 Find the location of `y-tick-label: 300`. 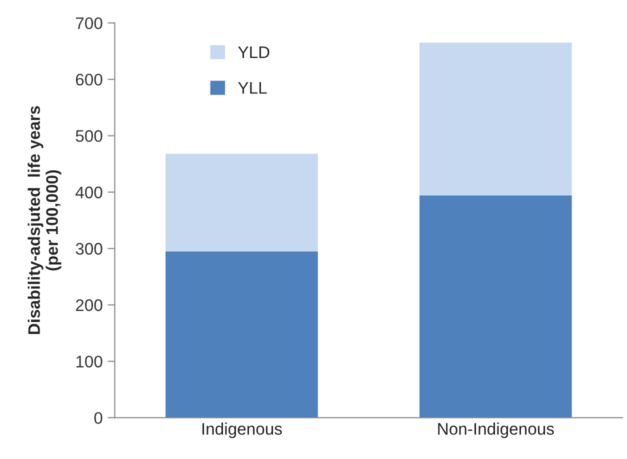

y-tick-label: 300 is located at coordinates (89, 248).